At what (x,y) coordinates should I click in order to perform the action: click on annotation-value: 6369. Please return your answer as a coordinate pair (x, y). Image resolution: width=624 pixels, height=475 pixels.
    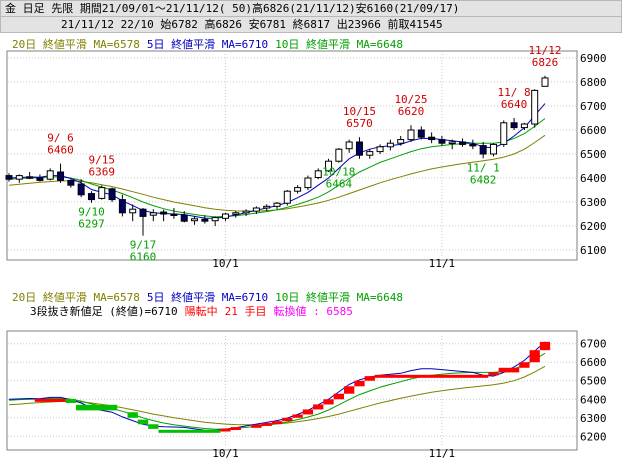
    Looking at the image, I should click on (102, 171).